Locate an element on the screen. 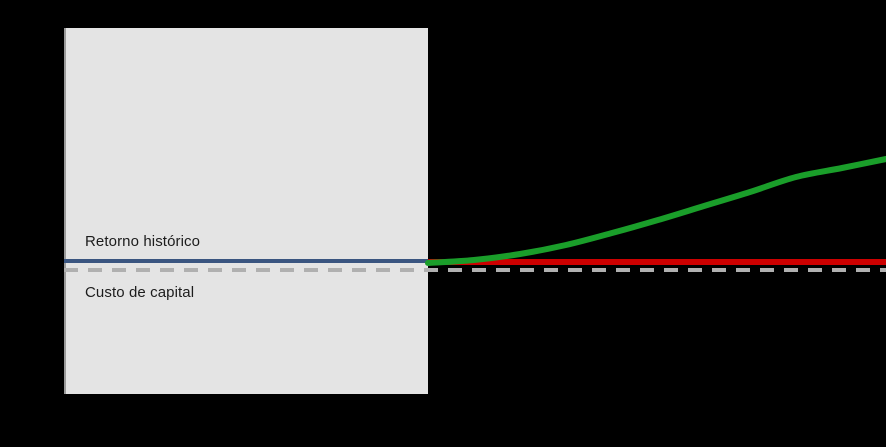 The image size is (886, 447). growth-projection-curve is located at coordinates (655, 211).